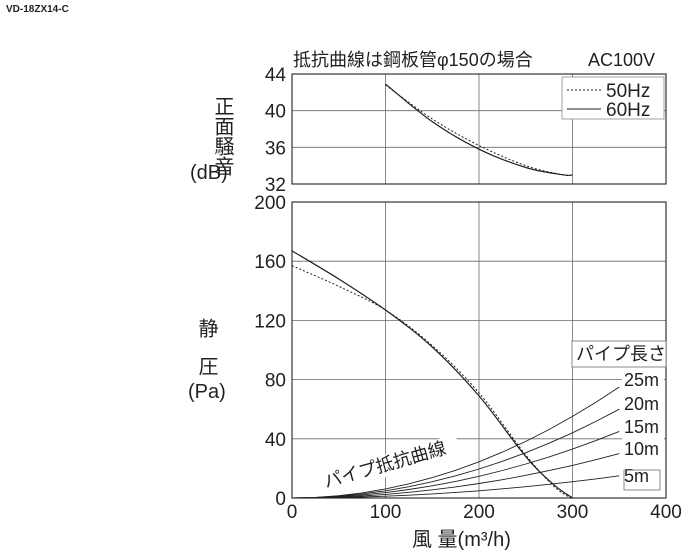  What do you see at coordinates (628, 91) in the screenshot?
I see `noise-legend-label: 50Hz` at bounding box center [628, 91].